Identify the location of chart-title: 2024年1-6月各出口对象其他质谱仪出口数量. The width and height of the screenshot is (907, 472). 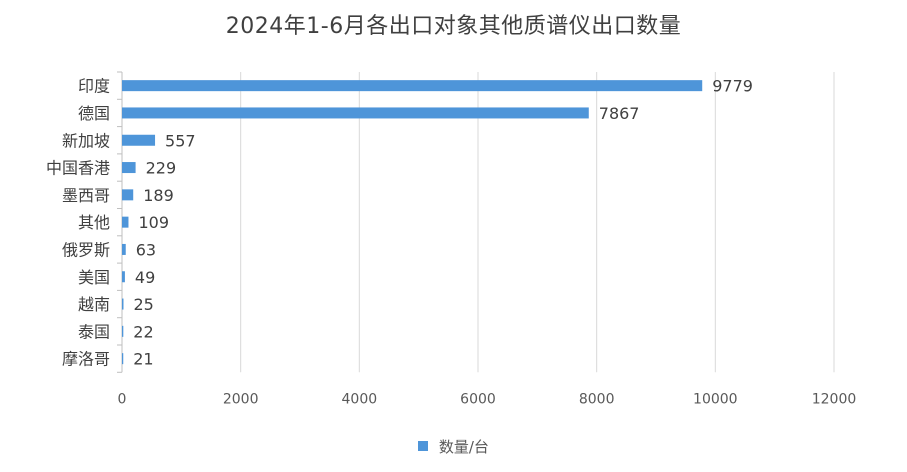
(453, 26).